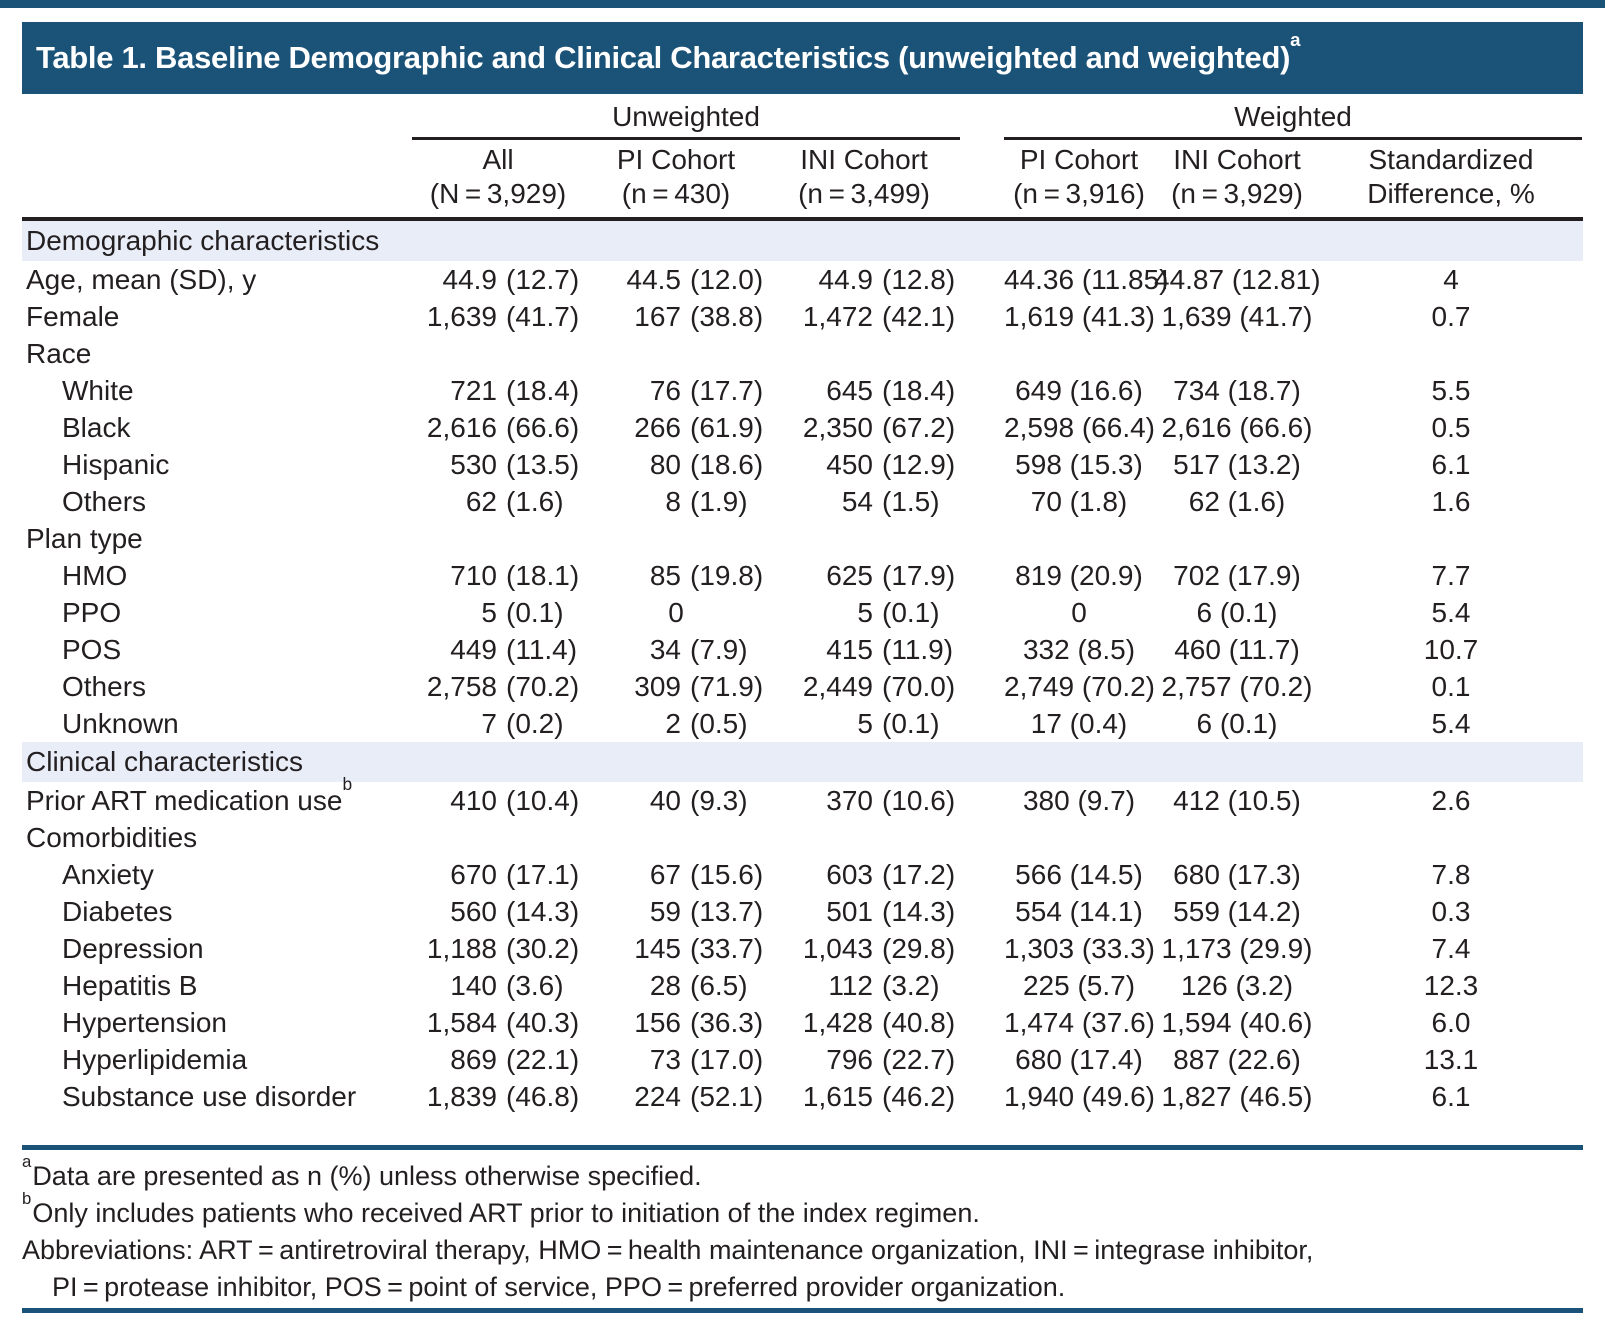  What do you see at coordinates (1237, 1022) in the screenshot?
I see `cell-value: 1,594 (40.6)` at bounding box center [1237, 1022].